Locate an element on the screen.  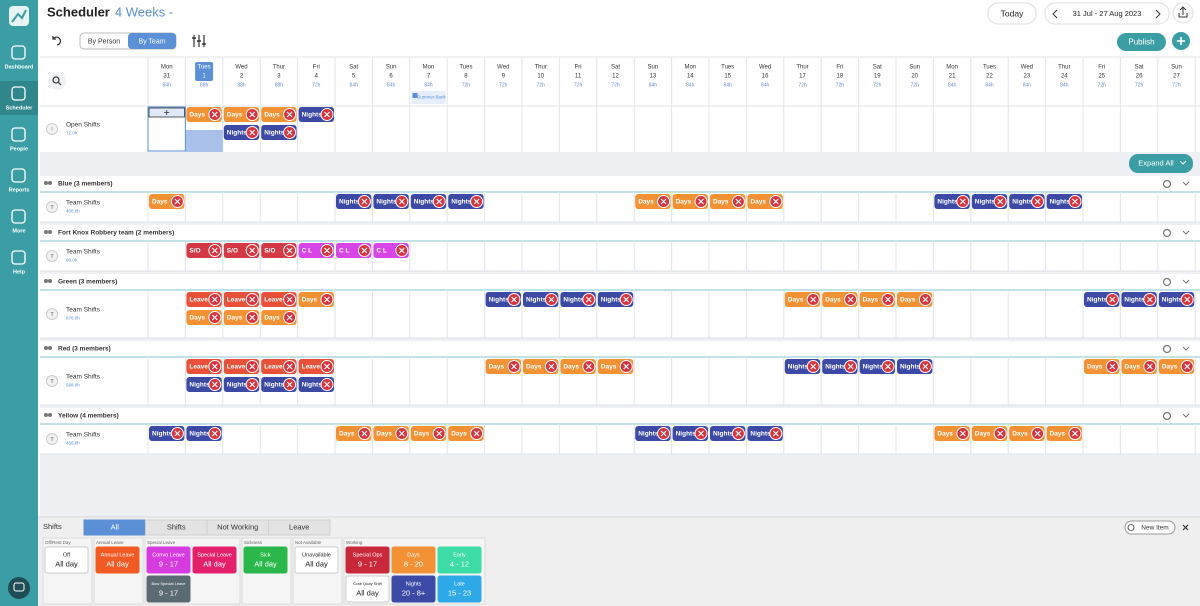
day-number: 5 is located at coordinates (354, 77).